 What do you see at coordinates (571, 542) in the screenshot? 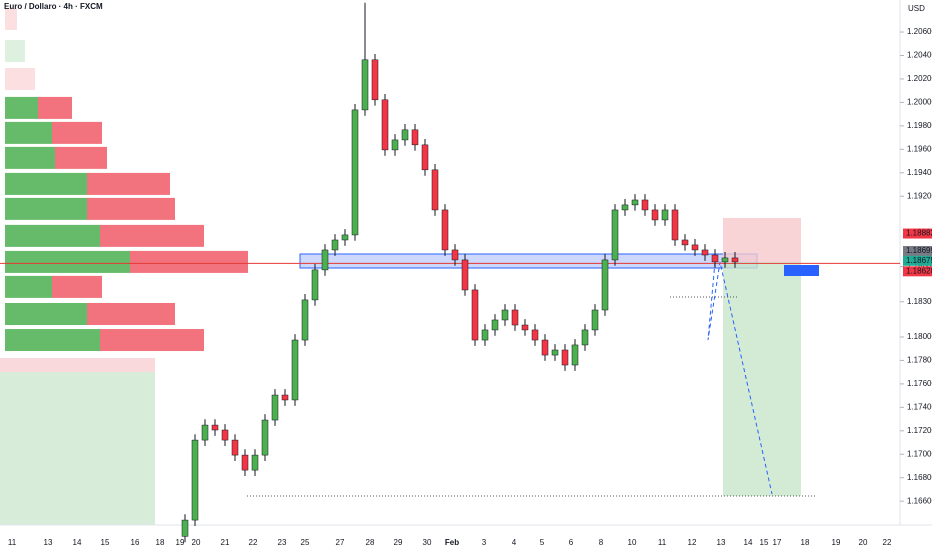
I see `x-tick-label: 6` at bounding box center [571, 542].